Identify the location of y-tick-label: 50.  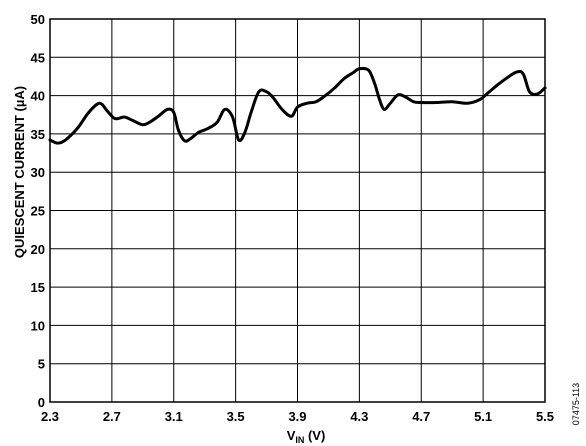
(38, 19).